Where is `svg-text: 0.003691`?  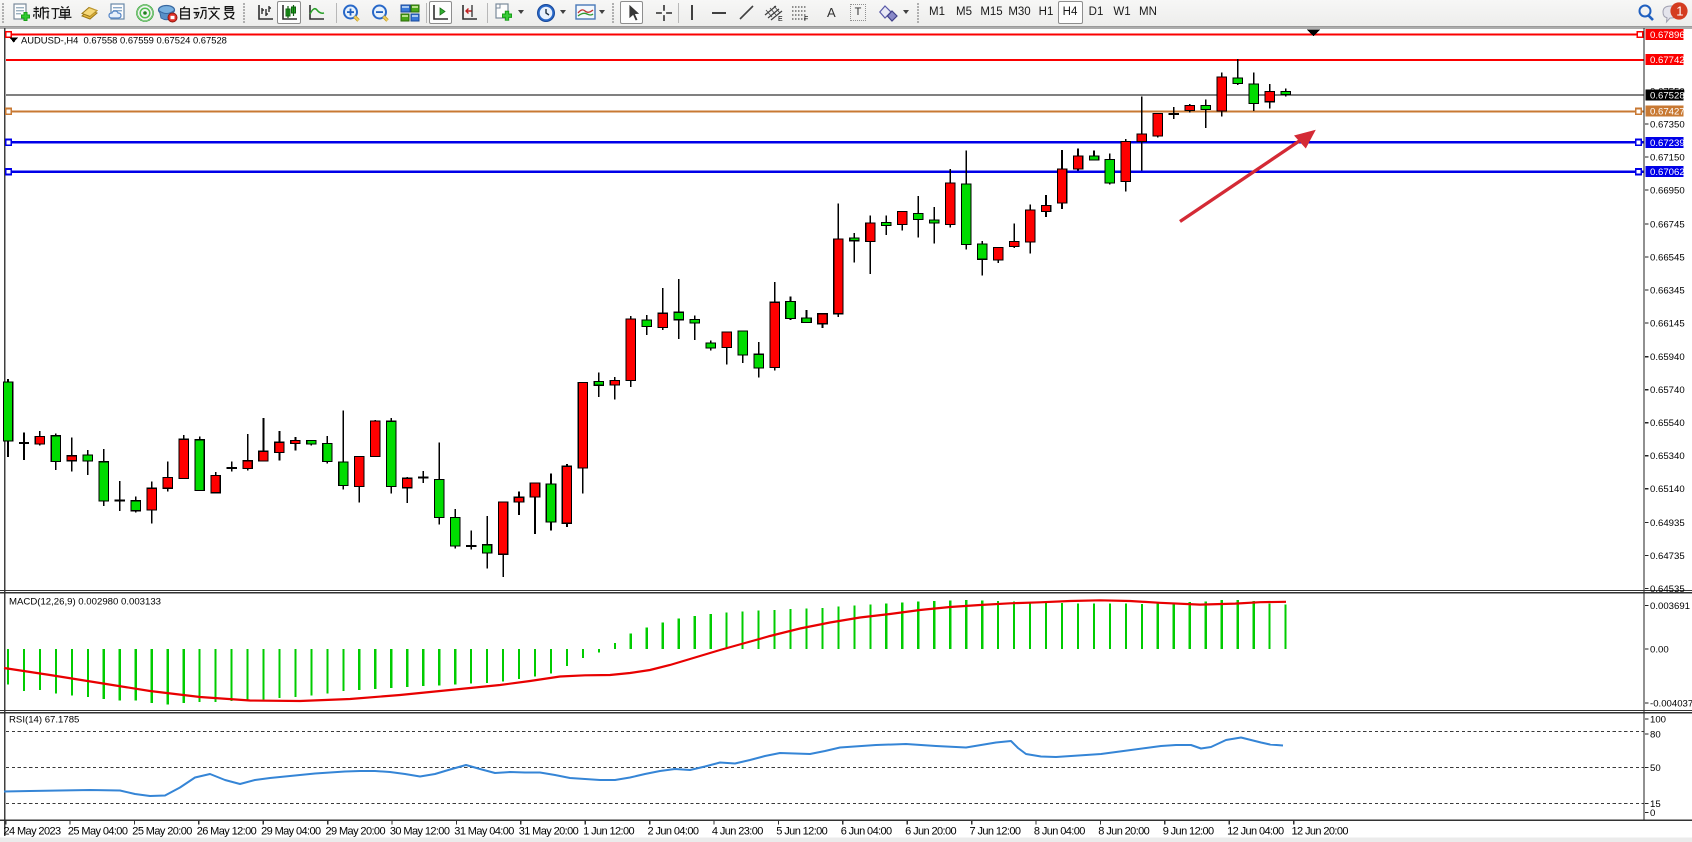 svg-text: 0.003691 is located at coordinates (1670, 606).